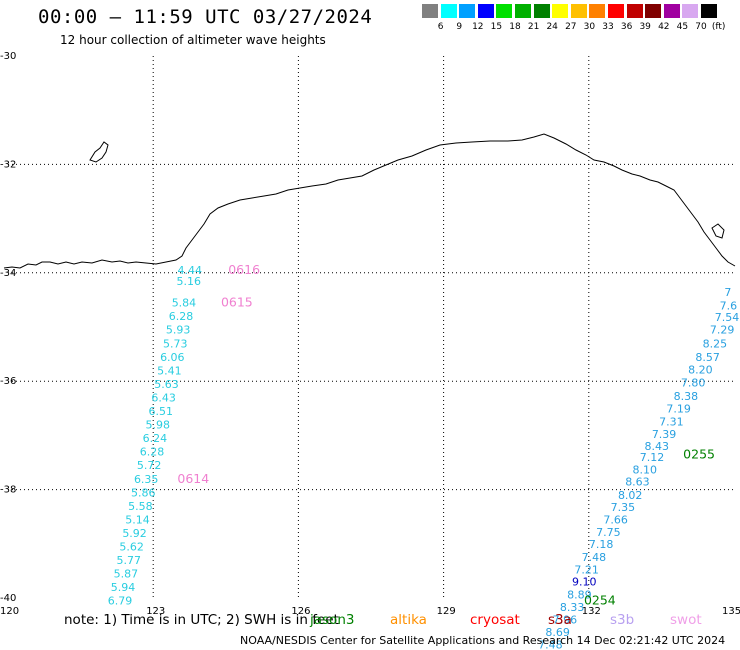 The height and width of the screenshot is (650, 740). Describe the element at coordinates (715, 343) in the screenshot. I see `wave-height-label: 8.25` at that location.